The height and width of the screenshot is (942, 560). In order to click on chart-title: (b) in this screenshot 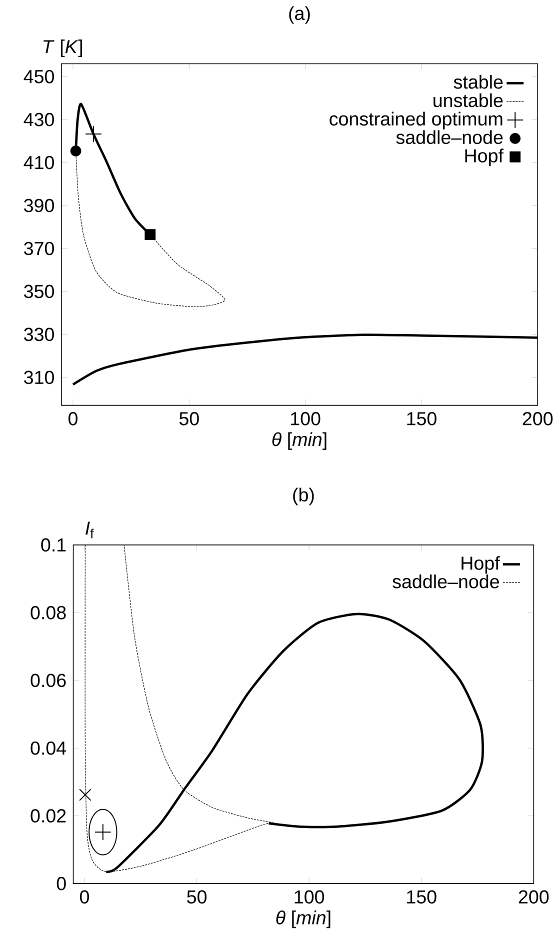, I will do `click(303, 497)`.